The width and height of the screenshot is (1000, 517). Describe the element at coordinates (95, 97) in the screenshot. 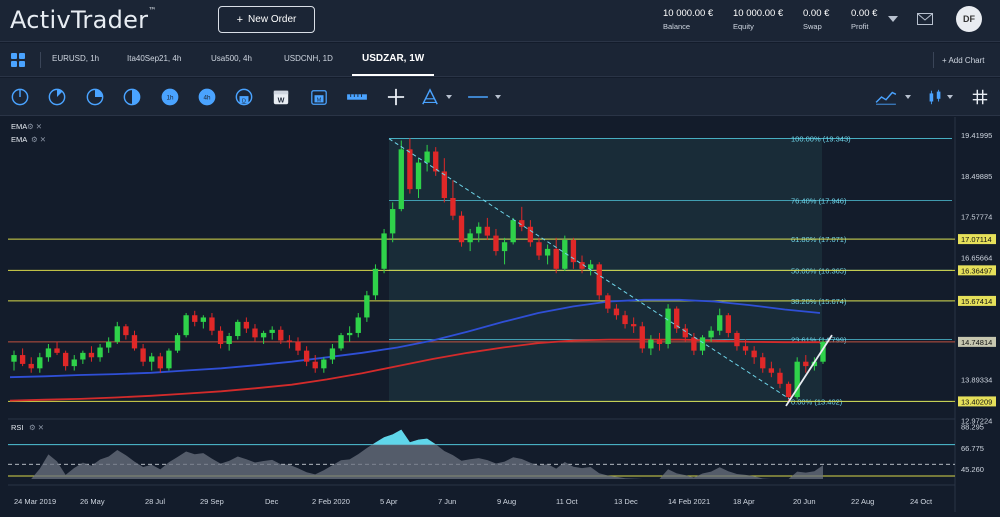

I see `chart-15m-icon` at that location.